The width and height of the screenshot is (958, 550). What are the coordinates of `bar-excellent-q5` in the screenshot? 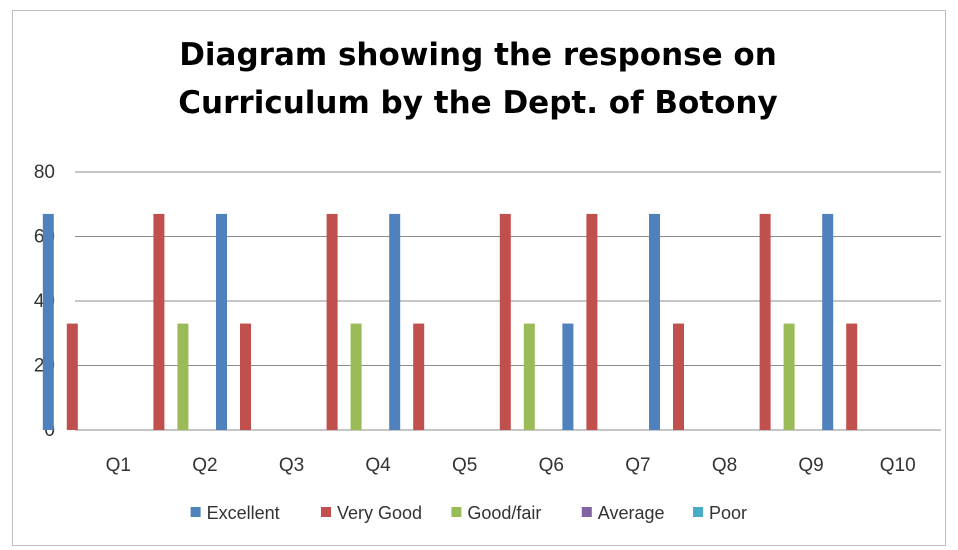 It's located at (395, 321).